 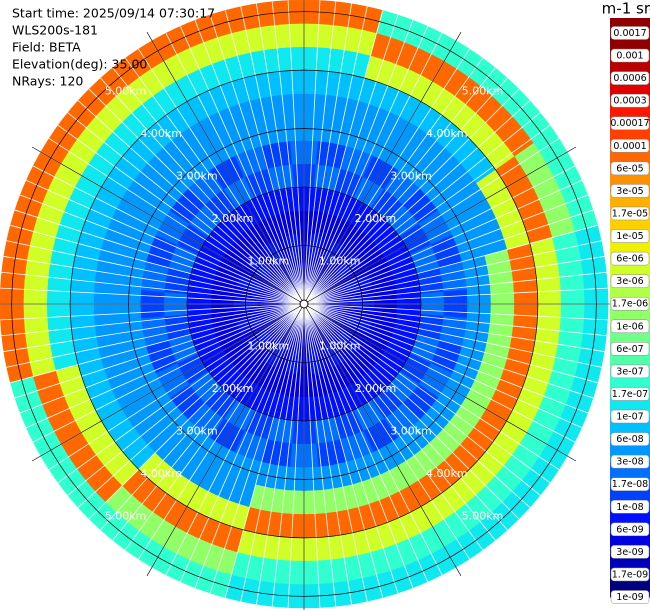 I want to click on colorbar-tick-label: 6e-06, so click(x=629, y=259).